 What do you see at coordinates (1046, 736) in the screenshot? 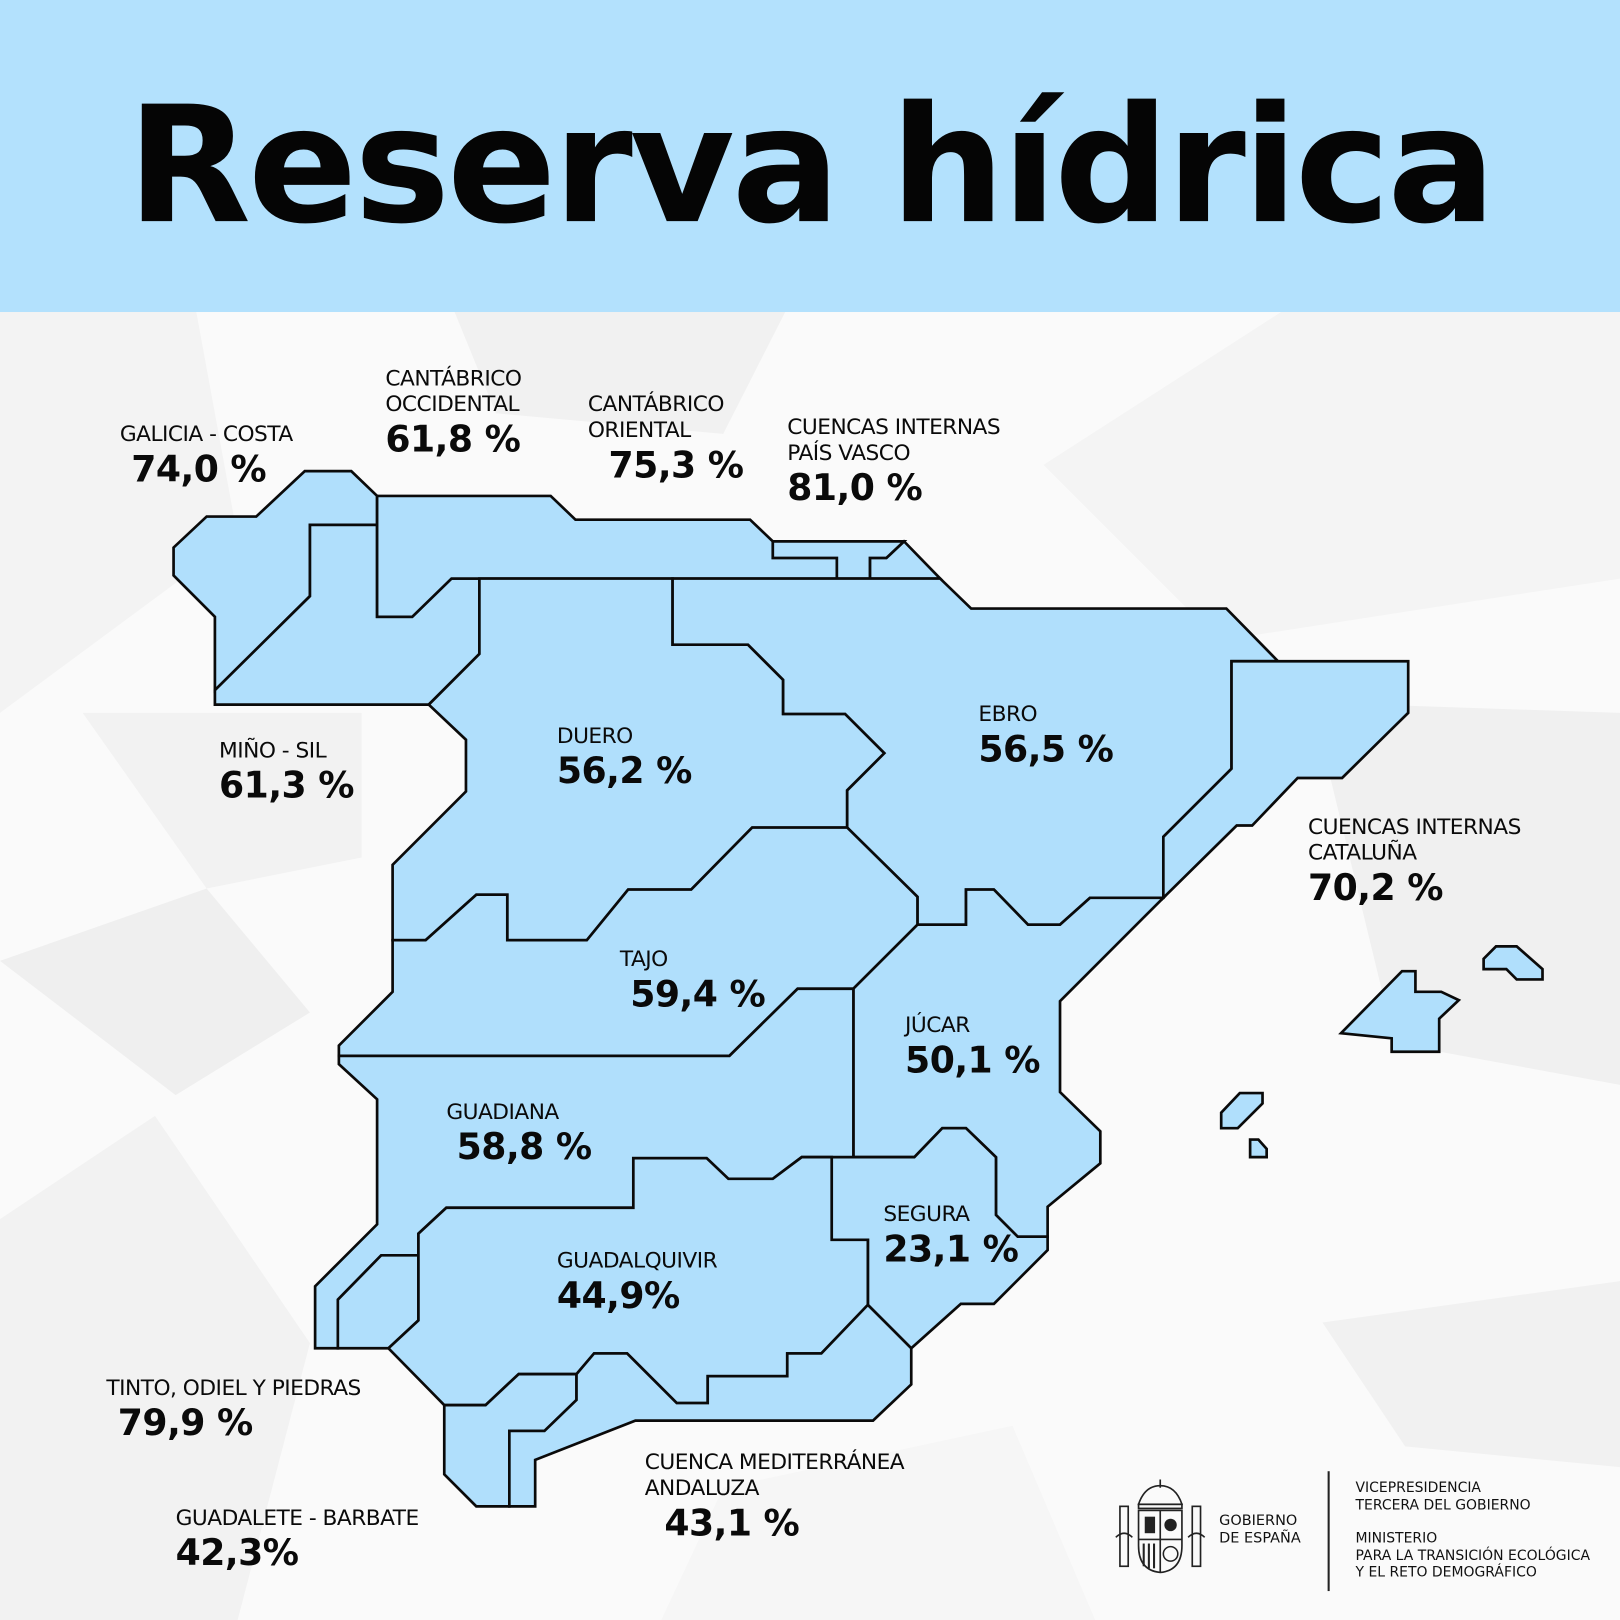
I see `label-ebro: EBRO 56,5 %` at bounding box center [1046, 736].